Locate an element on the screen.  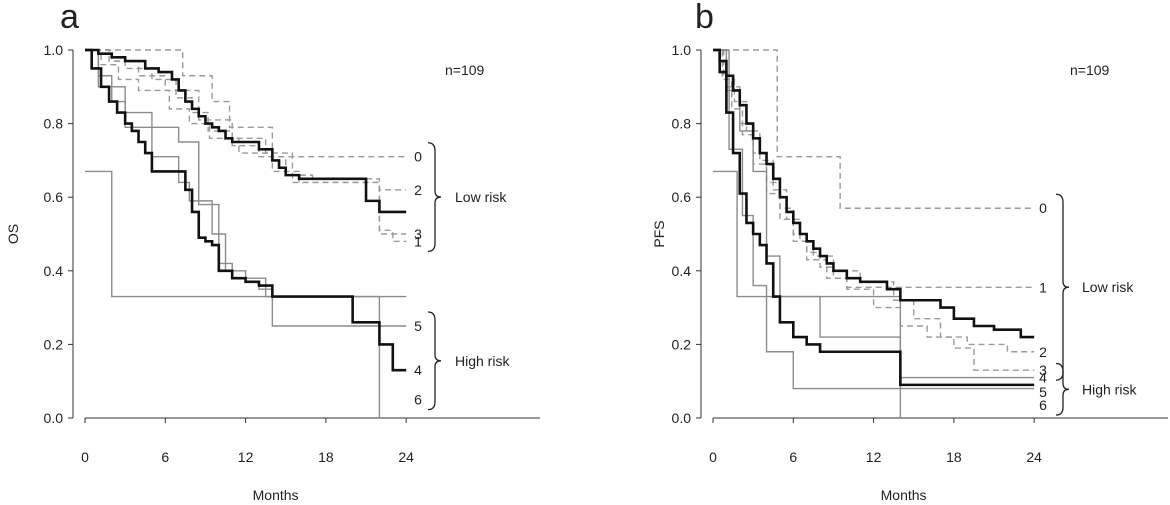
survival-curve-low-risk-pooled is located at coordinates (246, 131).